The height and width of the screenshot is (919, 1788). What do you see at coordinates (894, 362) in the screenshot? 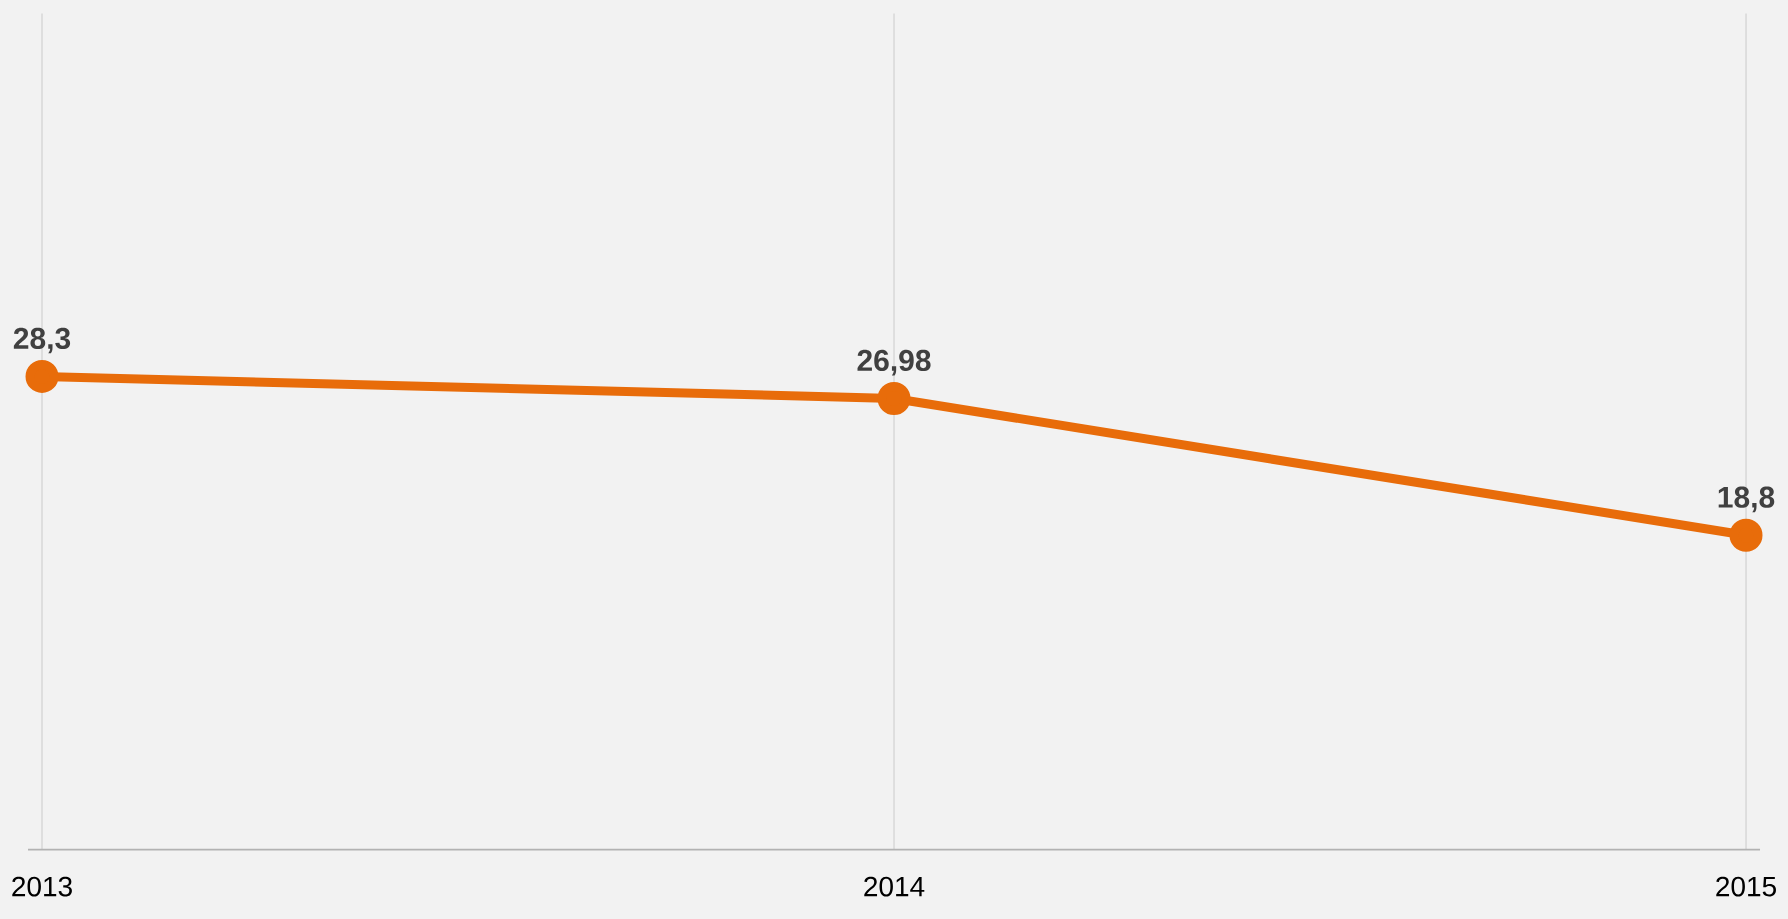
I see `data-label: 26,98` at bounding box center [894, 362].